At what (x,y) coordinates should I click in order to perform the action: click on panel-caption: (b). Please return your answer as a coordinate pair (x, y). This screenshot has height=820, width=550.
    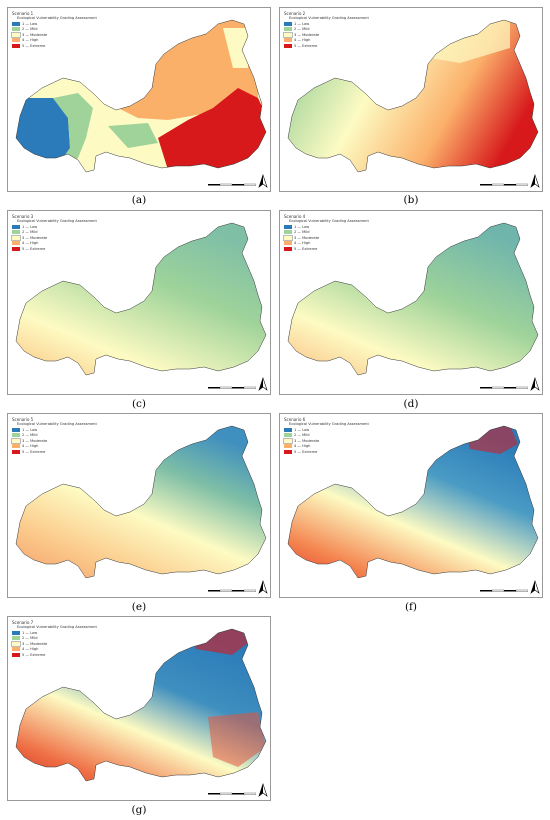
    Looking at the image, I should click on (411, 200).